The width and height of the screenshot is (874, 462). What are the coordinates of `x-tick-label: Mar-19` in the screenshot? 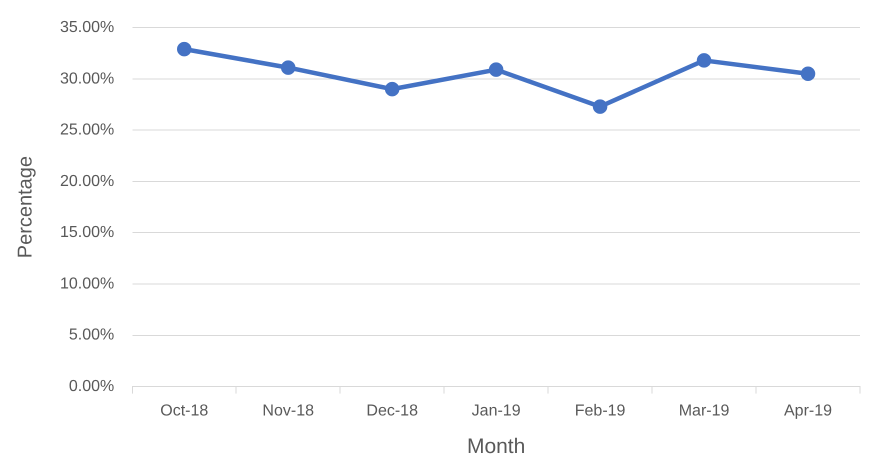 It's located at (704, 411).